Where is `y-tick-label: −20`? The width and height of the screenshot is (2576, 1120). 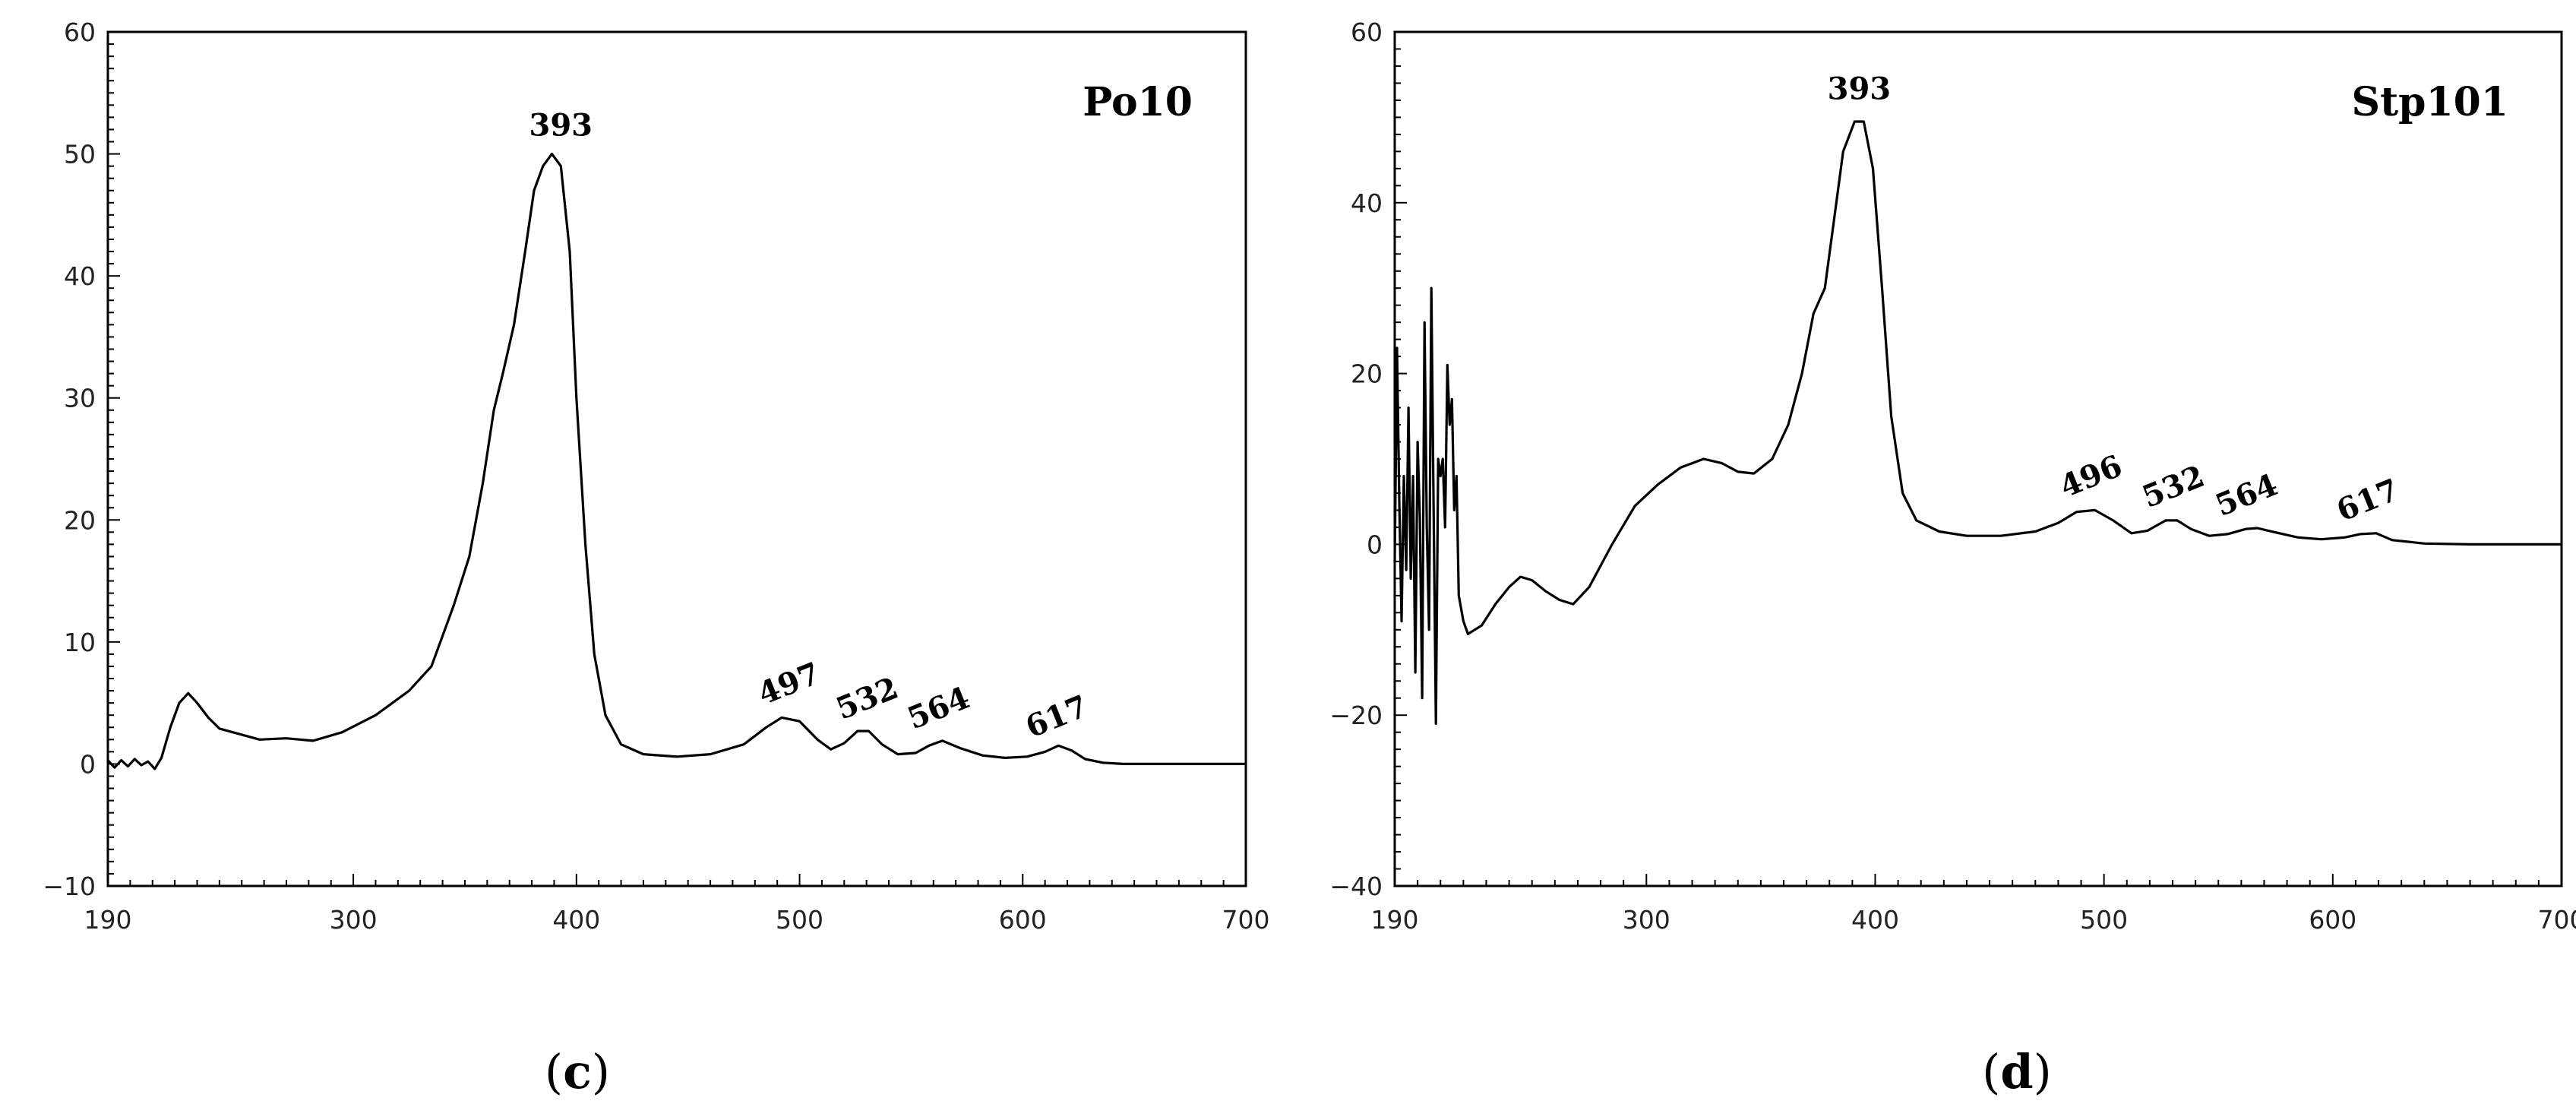 y-tick-label: −20 is located at coordinates (1356, 715).